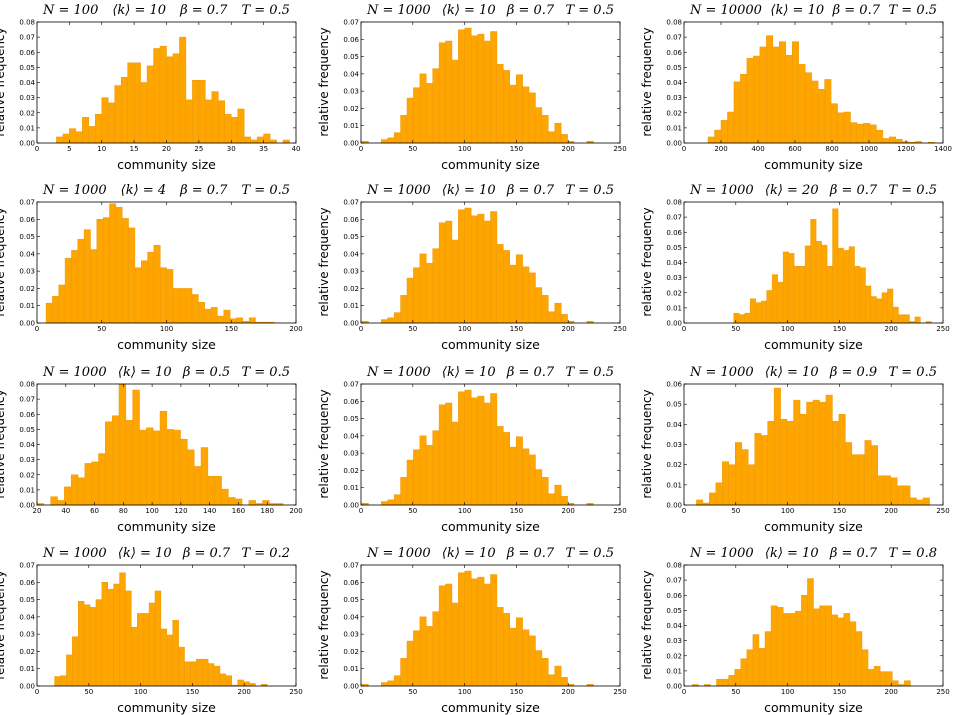 This screenshot has width=955, height=715. What do you see at coordinates (490, 191) in the screenshot?
I see `panel-title: N = 1000 ⟨k⟩ = 10 β = 0.7 T = 0.5` at bounding box center [490, 191].